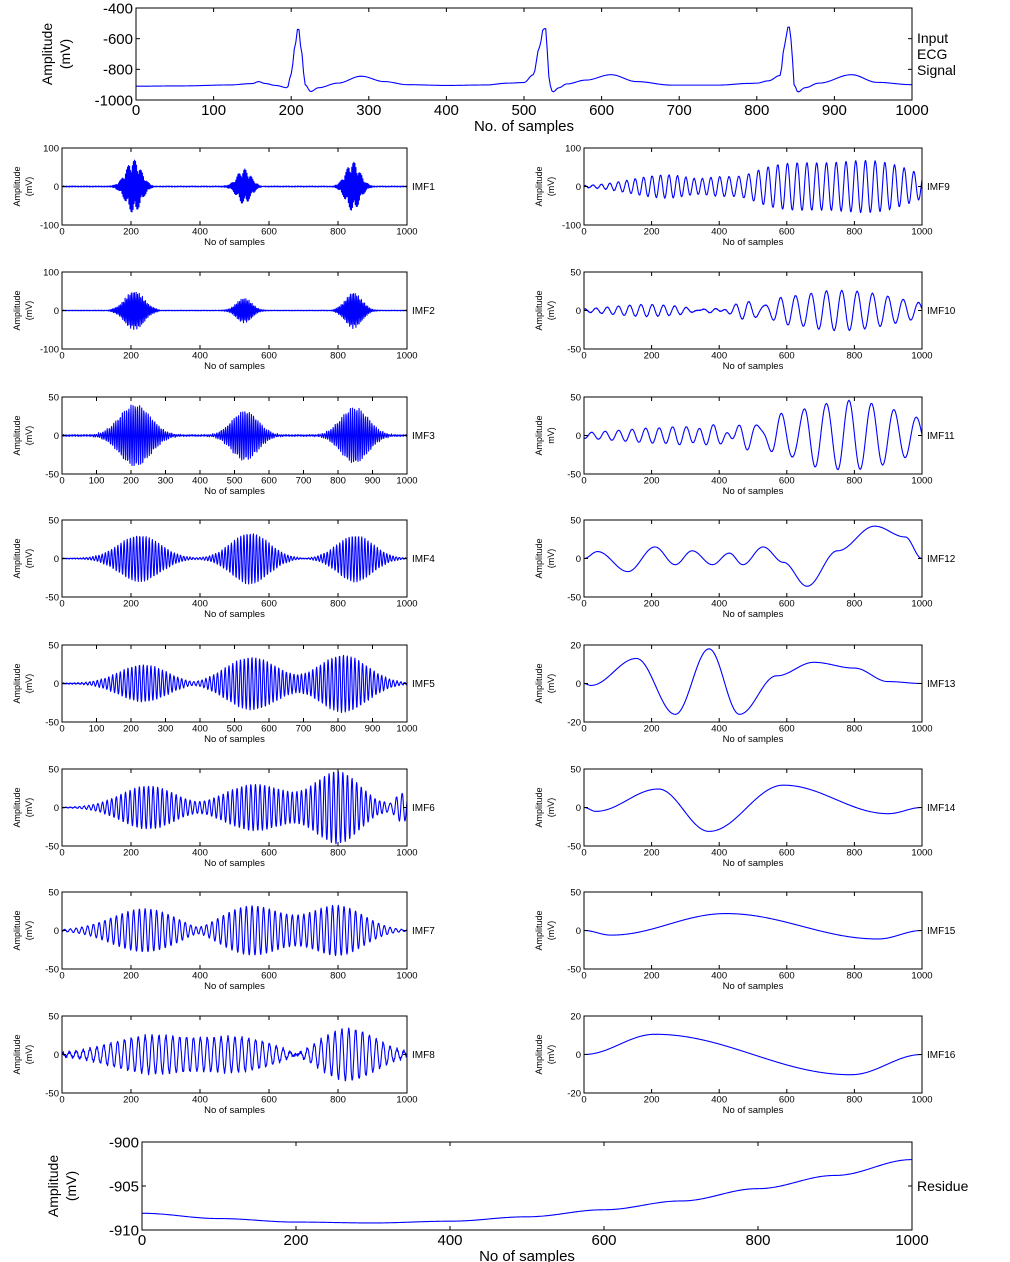  I want to click on y-tick-label: 100, so click(51, 148).